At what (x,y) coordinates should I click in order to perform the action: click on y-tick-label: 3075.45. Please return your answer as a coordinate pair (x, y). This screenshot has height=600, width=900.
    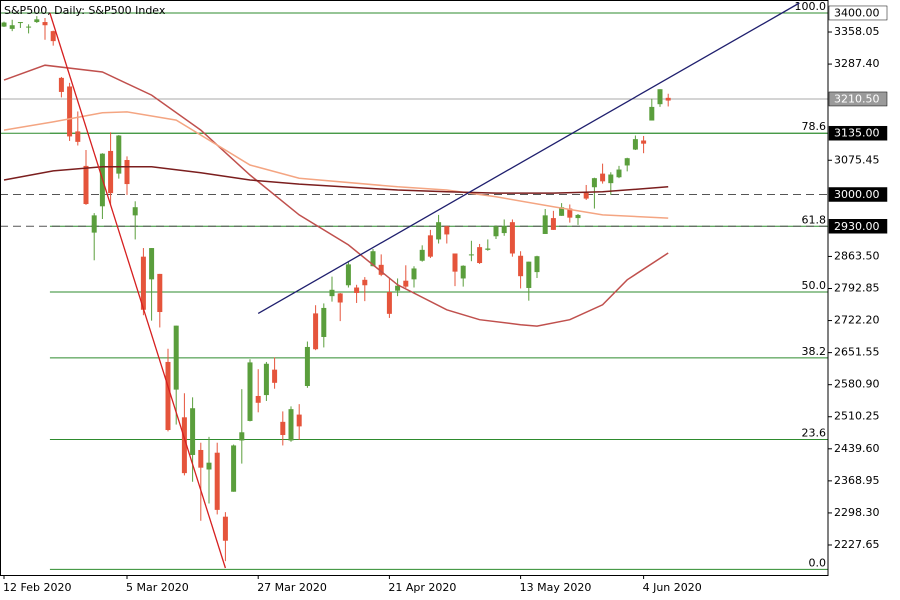
    Looking at the image, I should click on (857, 159).